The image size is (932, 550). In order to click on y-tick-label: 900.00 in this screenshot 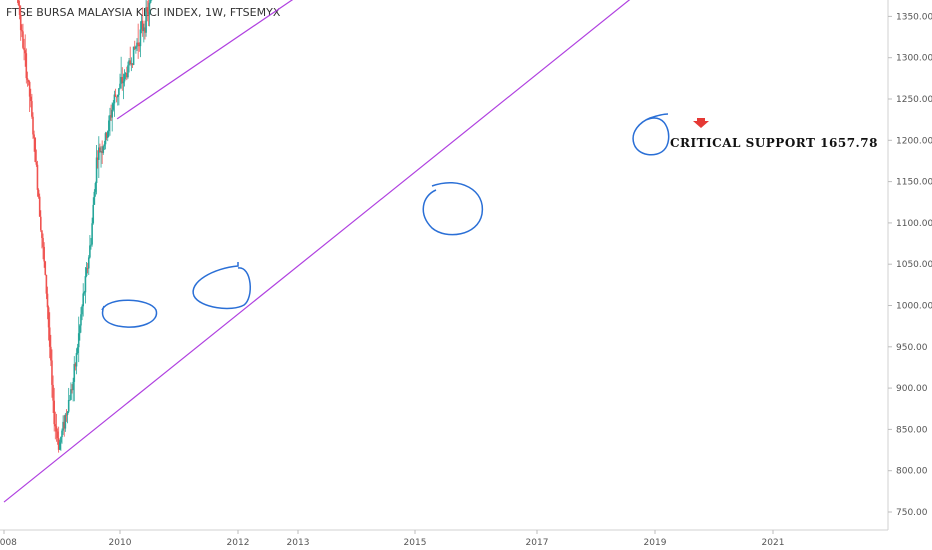, I will do `click(912, 389)`.